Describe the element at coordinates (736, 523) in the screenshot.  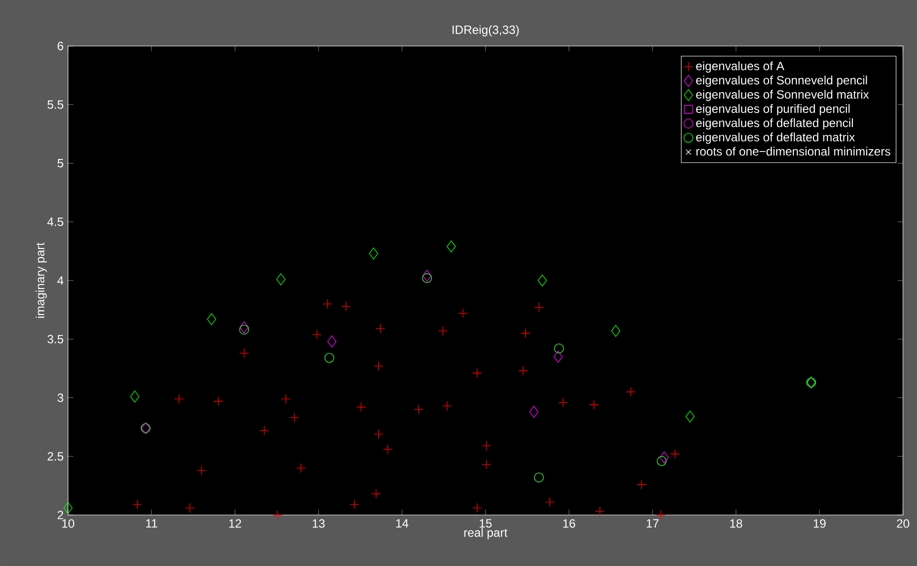
I see `x-tick-label: 18` at that location.